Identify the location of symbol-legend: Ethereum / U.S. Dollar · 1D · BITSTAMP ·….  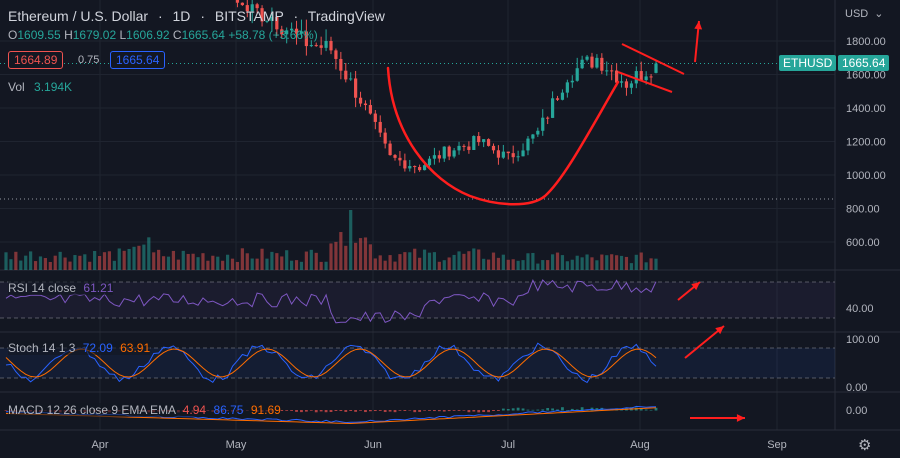
(196, 16).